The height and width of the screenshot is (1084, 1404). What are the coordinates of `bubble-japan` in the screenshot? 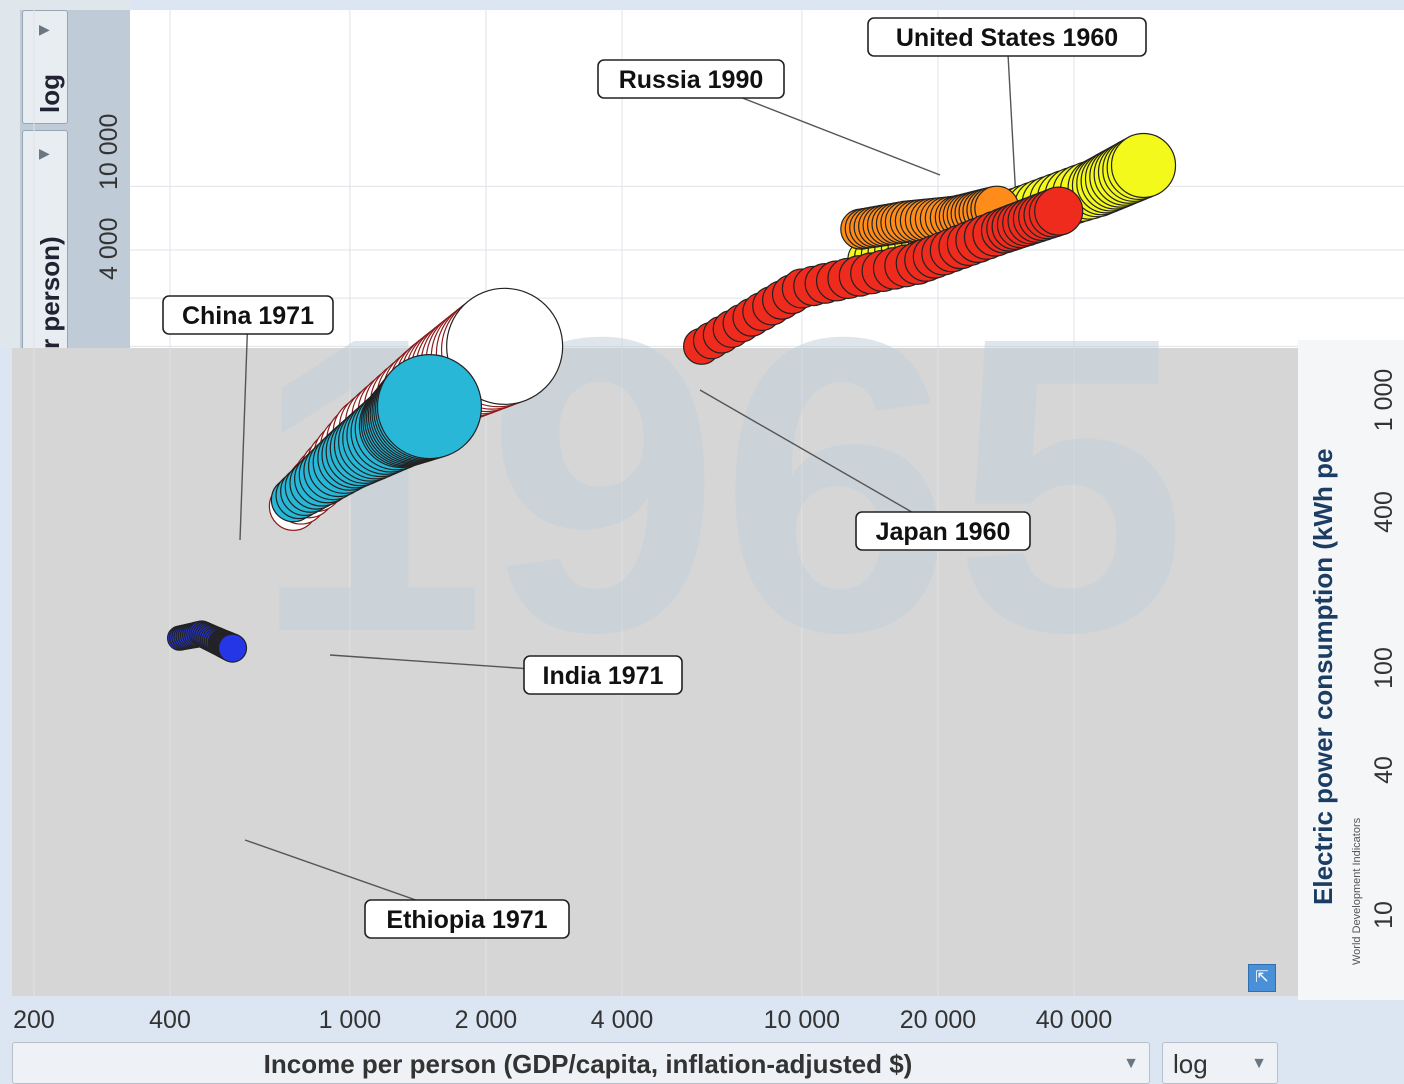 It's located at (1059, 211).